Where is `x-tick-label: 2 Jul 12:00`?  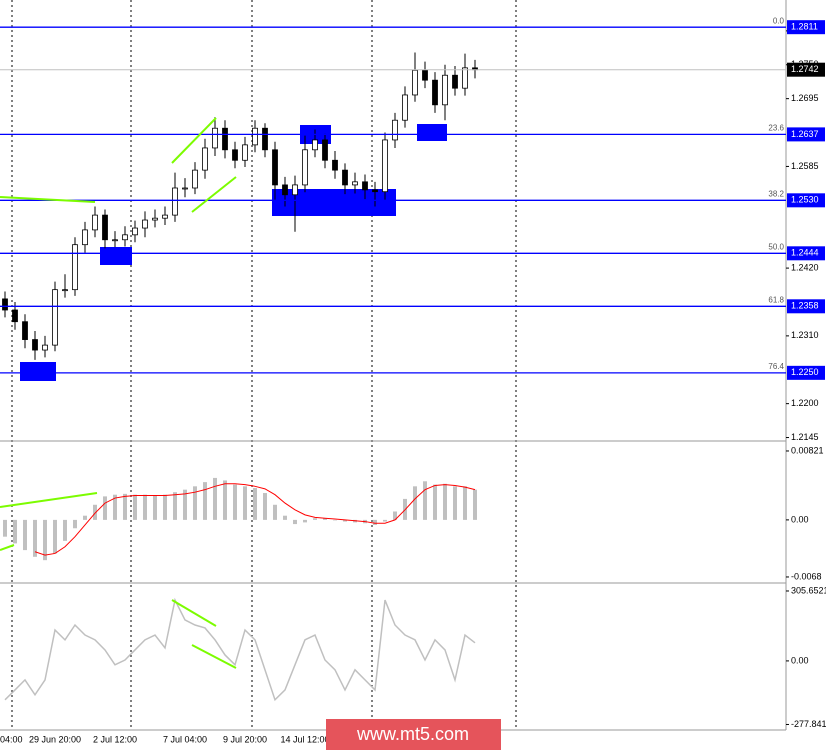 x-tick-label: 2 Jul 12:00 is located at coordinates (115, 739).